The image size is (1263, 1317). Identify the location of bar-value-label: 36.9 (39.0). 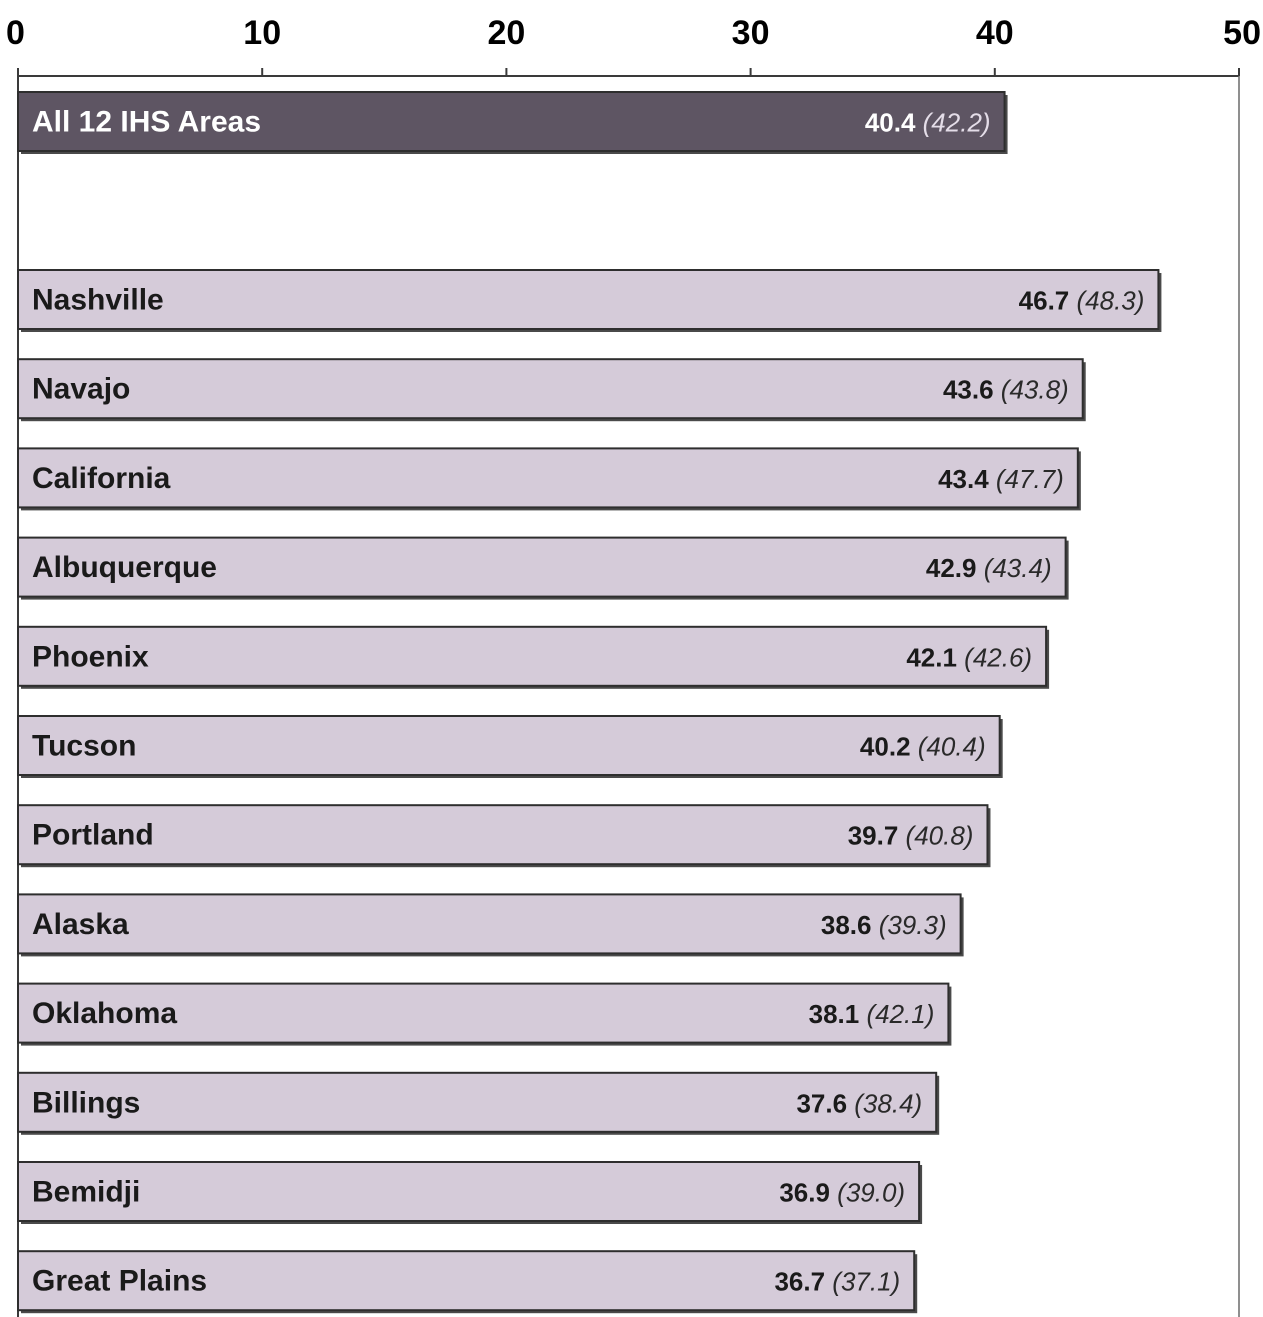
(842, 1193).